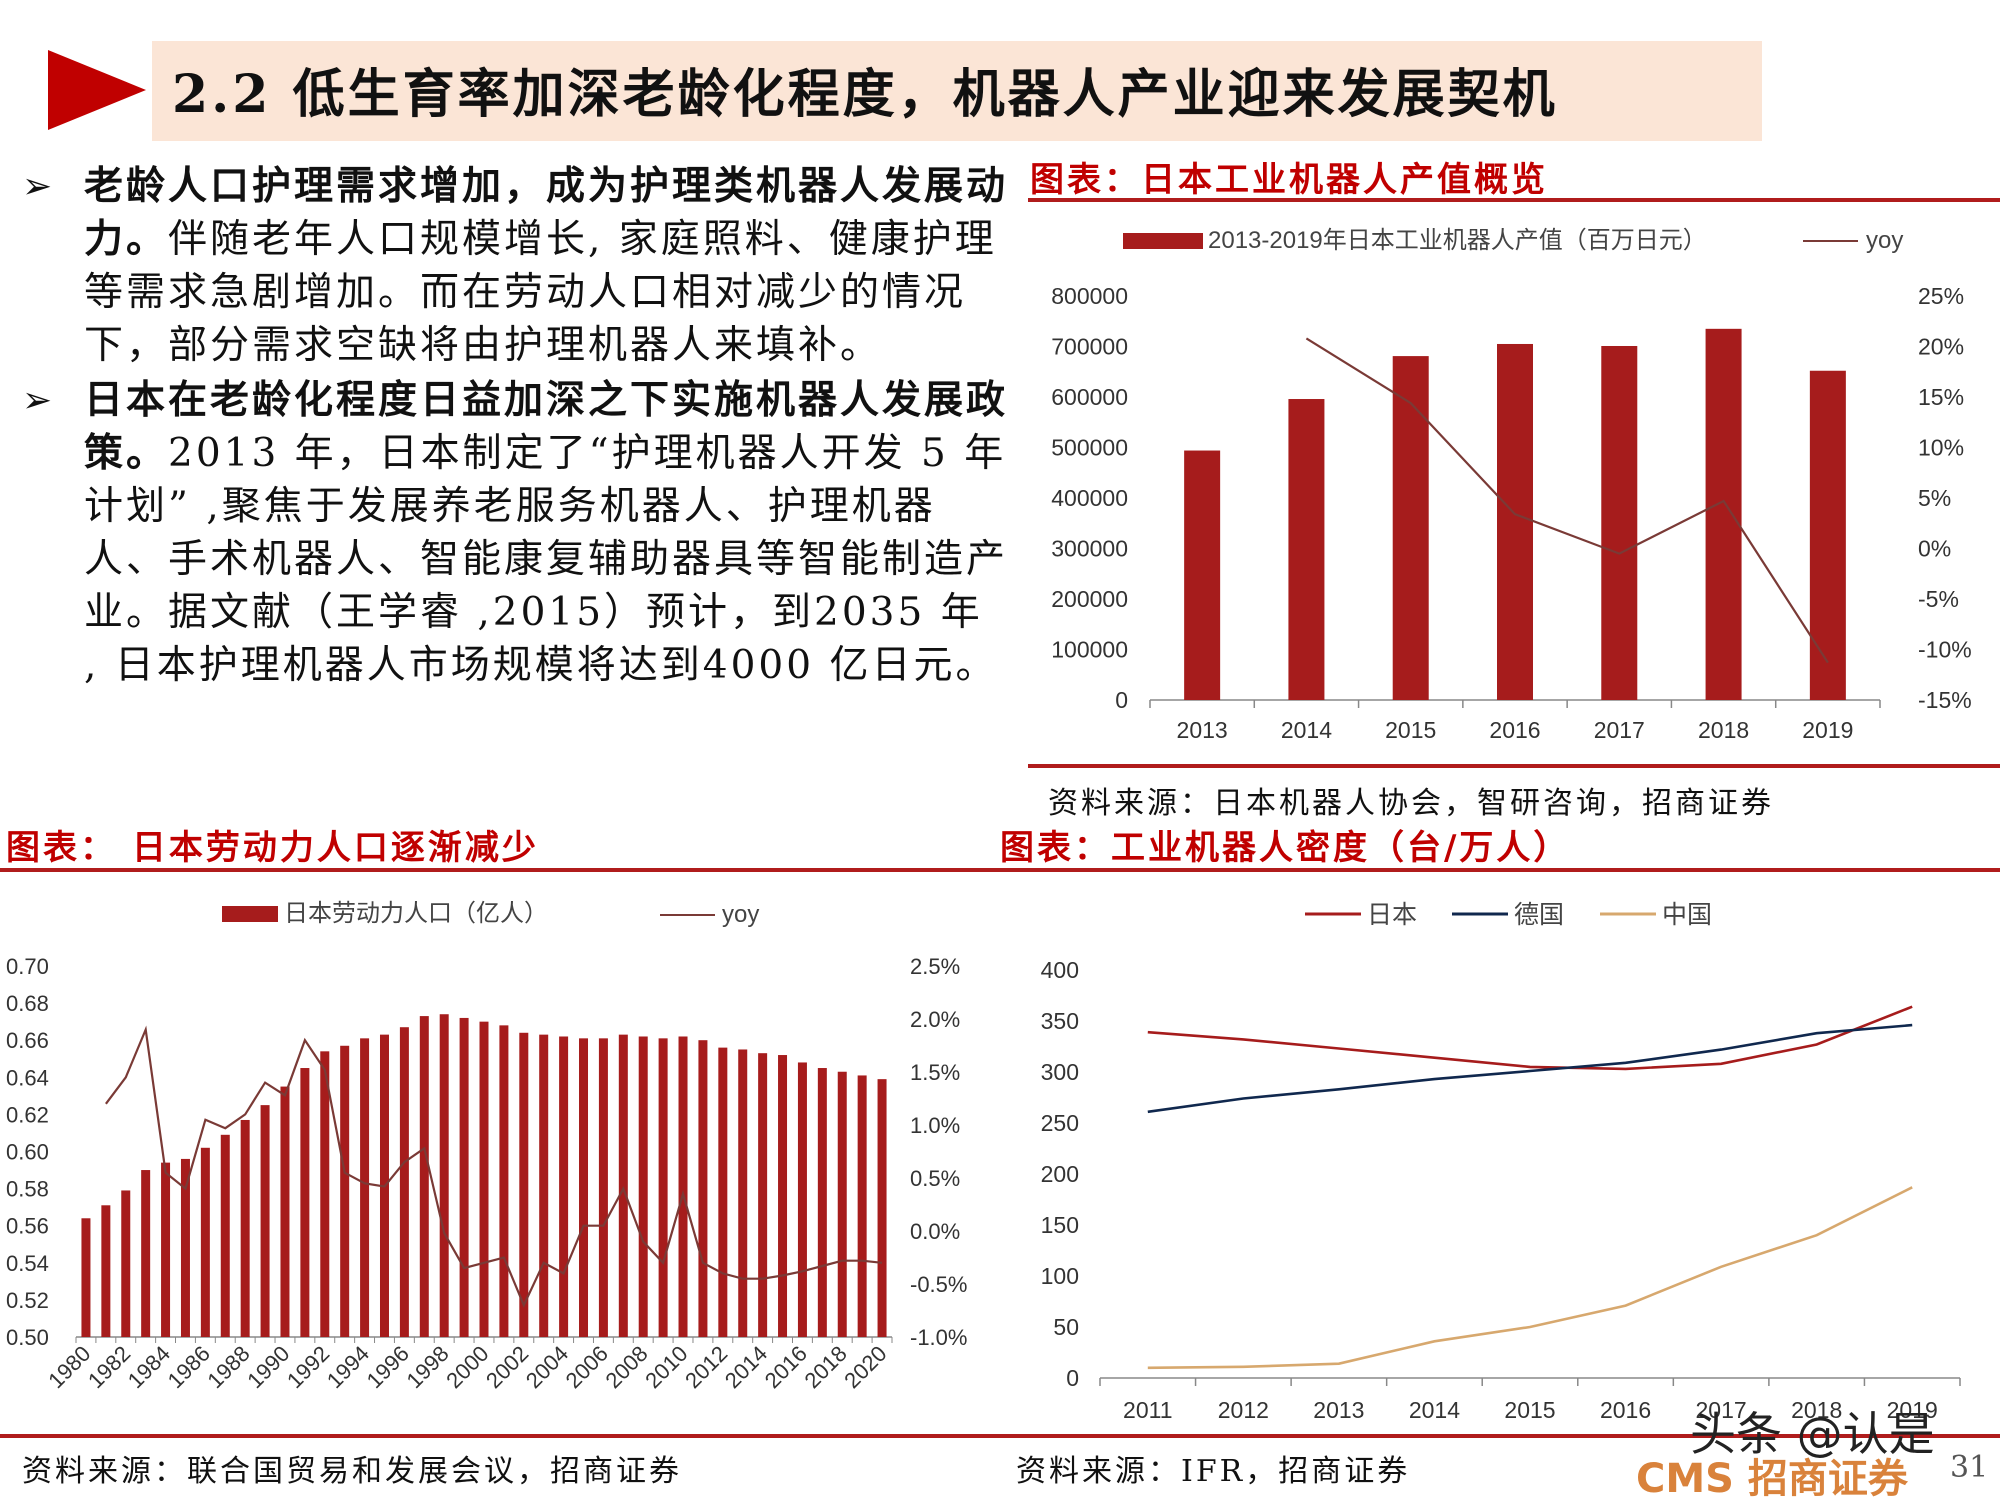 The image size is (2000, 1504). I want to click on x-tick-label: 2019, so click(1912, 1410).